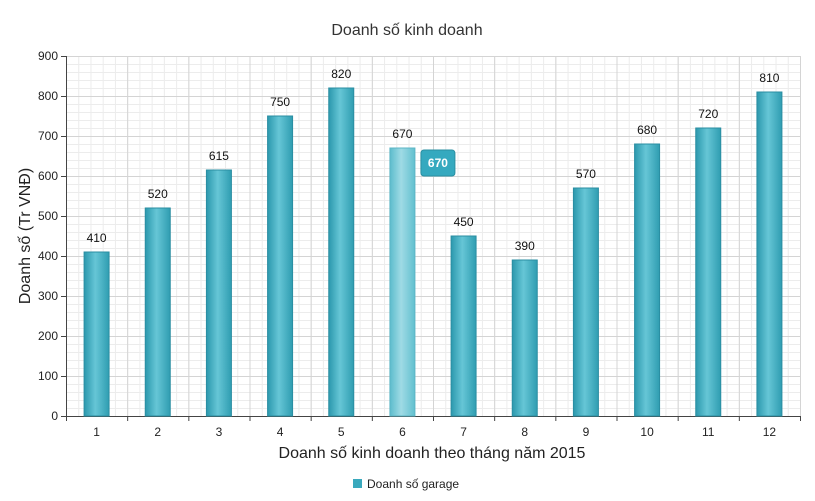 The width and height of the screenshot is (815, 501). What do you see at coordinates (341, 74) in the screenshot?
I see `data-label: 820` at bounding box center [341, 74].